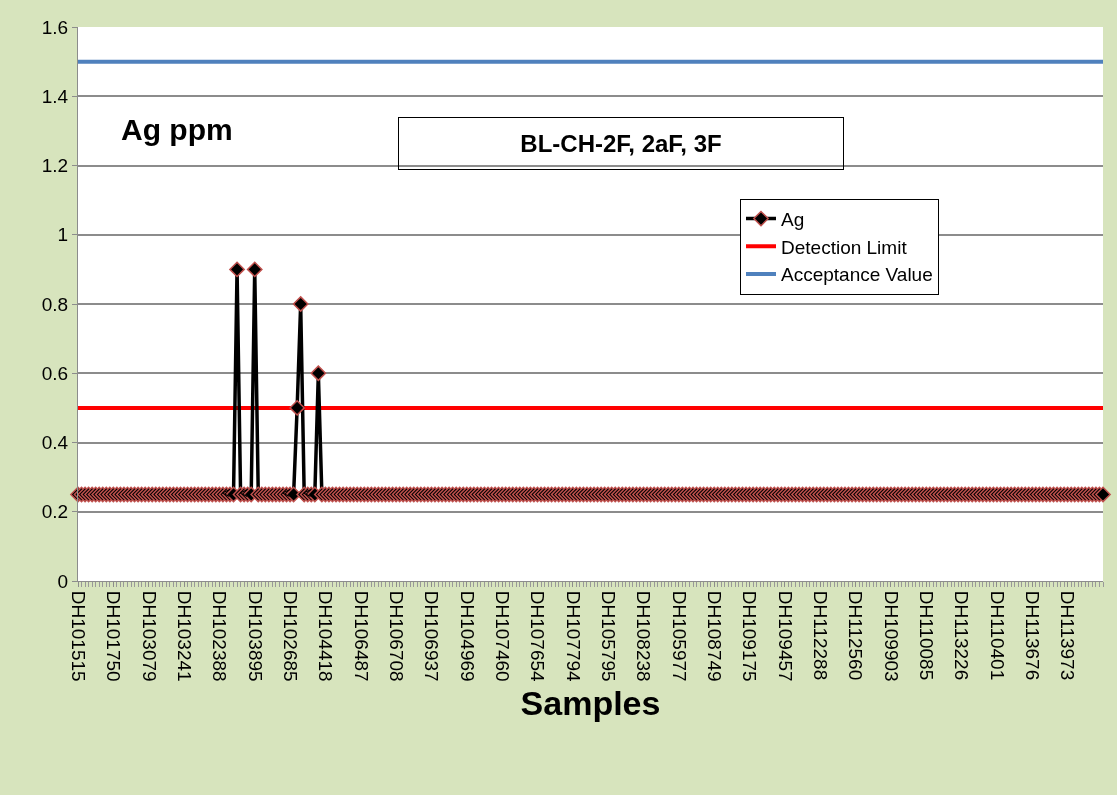  Describe the element at coordinates (590, 703) in the screenshot. I see `x-axis-title: Samples` at that location.